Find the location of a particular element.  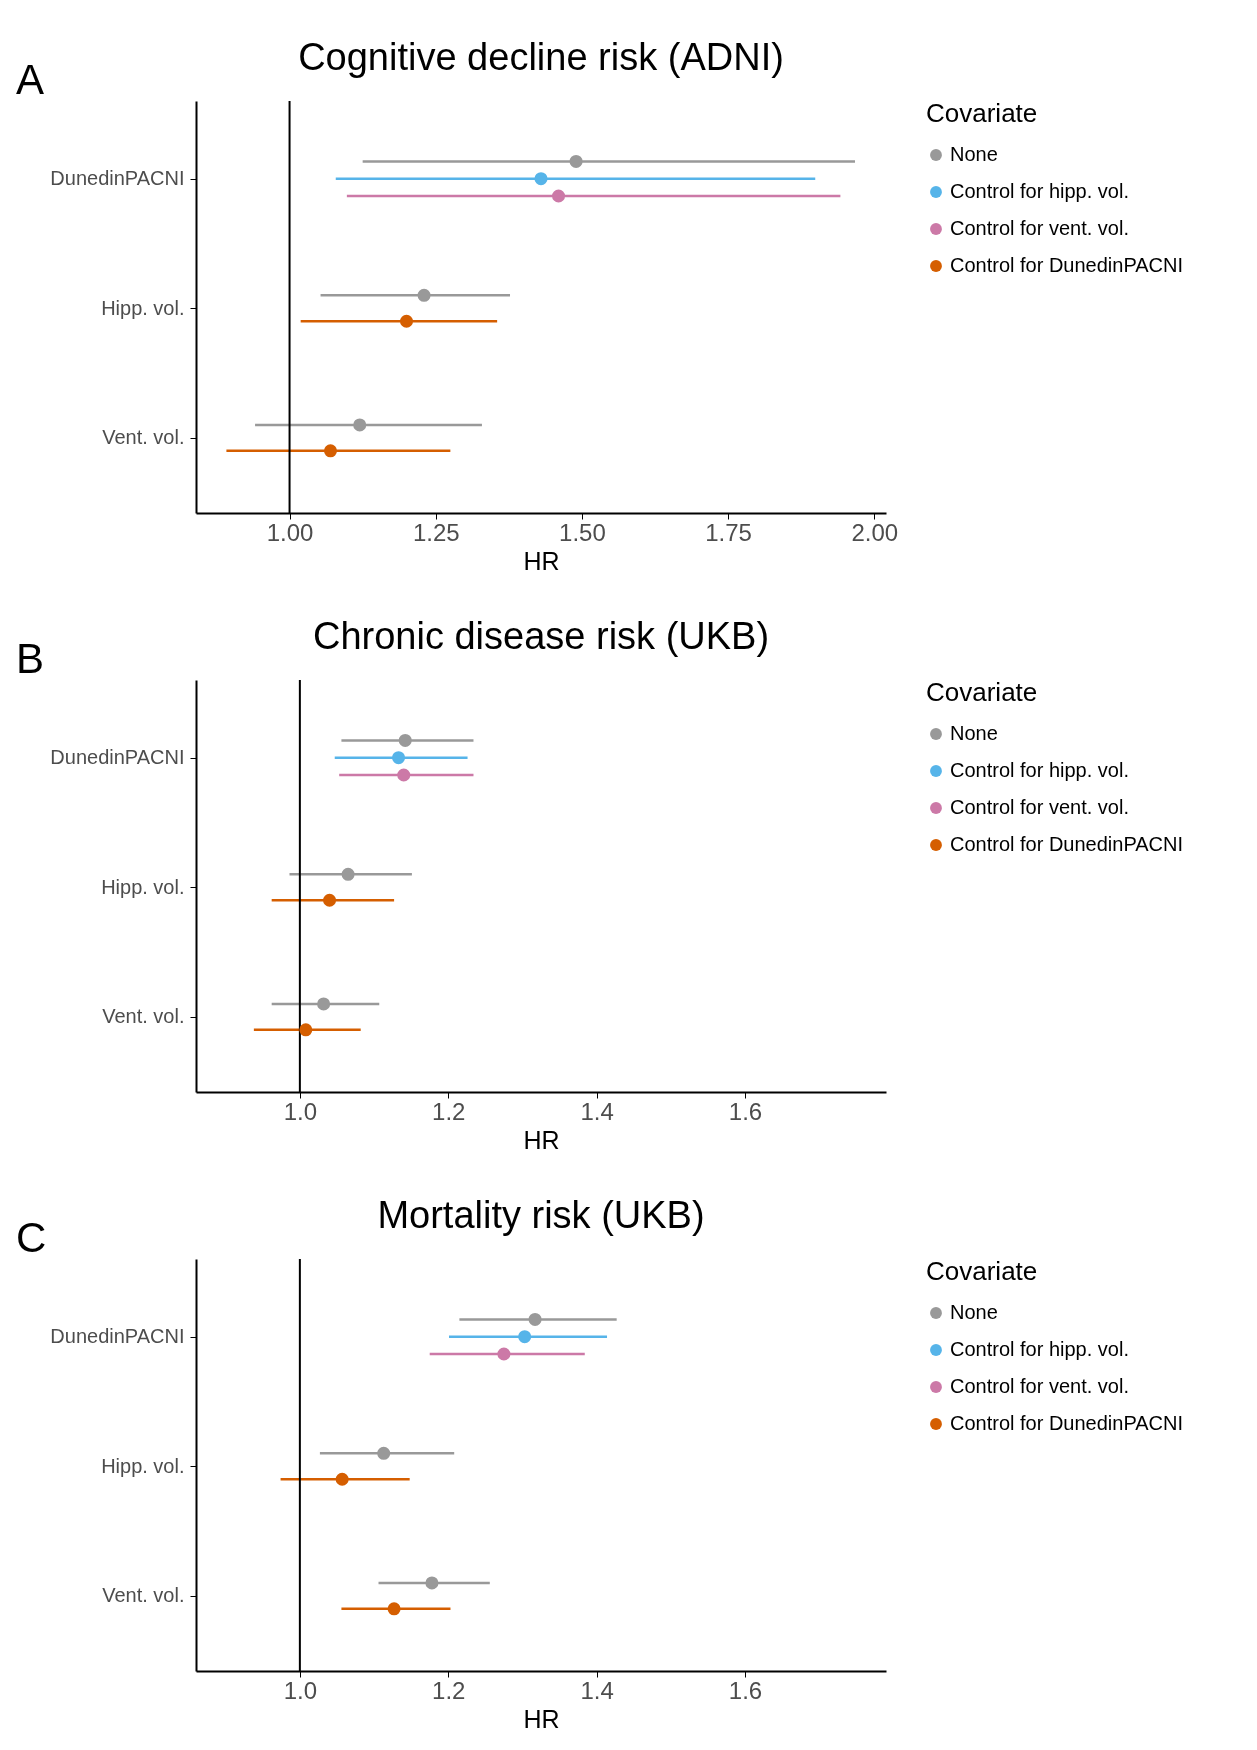

x-tick-label: 1.25 is located at coordinates (436, 532).